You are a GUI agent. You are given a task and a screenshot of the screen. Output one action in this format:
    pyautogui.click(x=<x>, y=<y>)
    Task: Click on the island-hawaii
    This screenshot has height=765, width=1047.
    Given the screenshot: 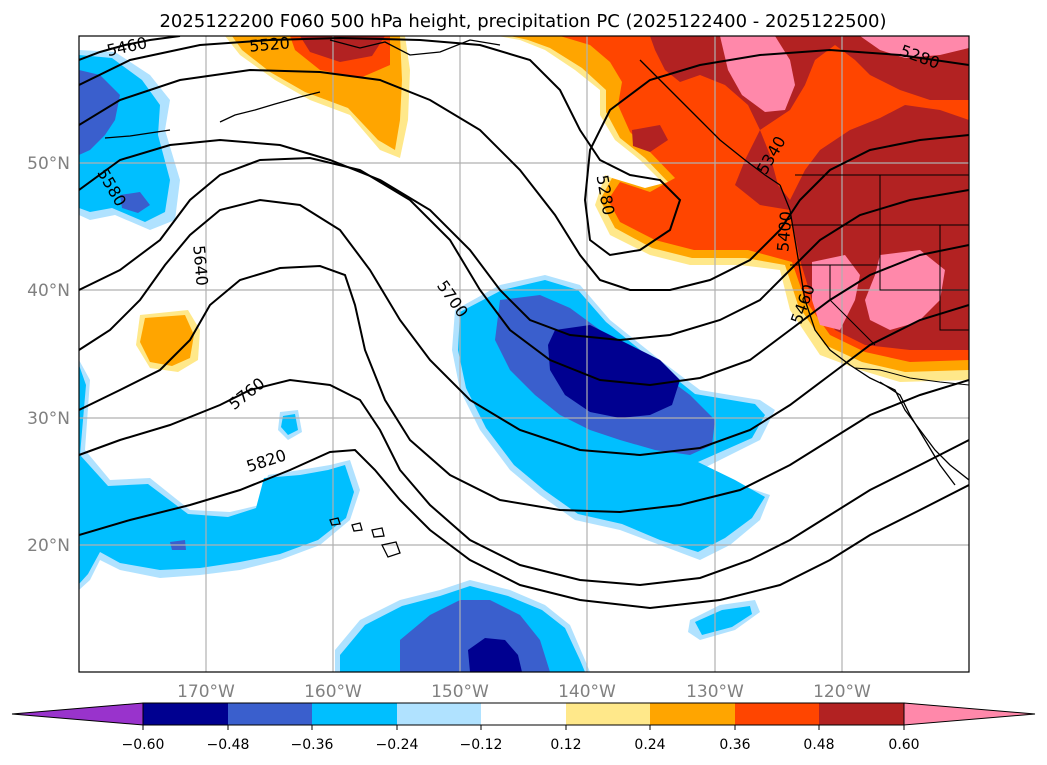 What is the action you would take?
    pyautogui.click(x=391, y=549)
    